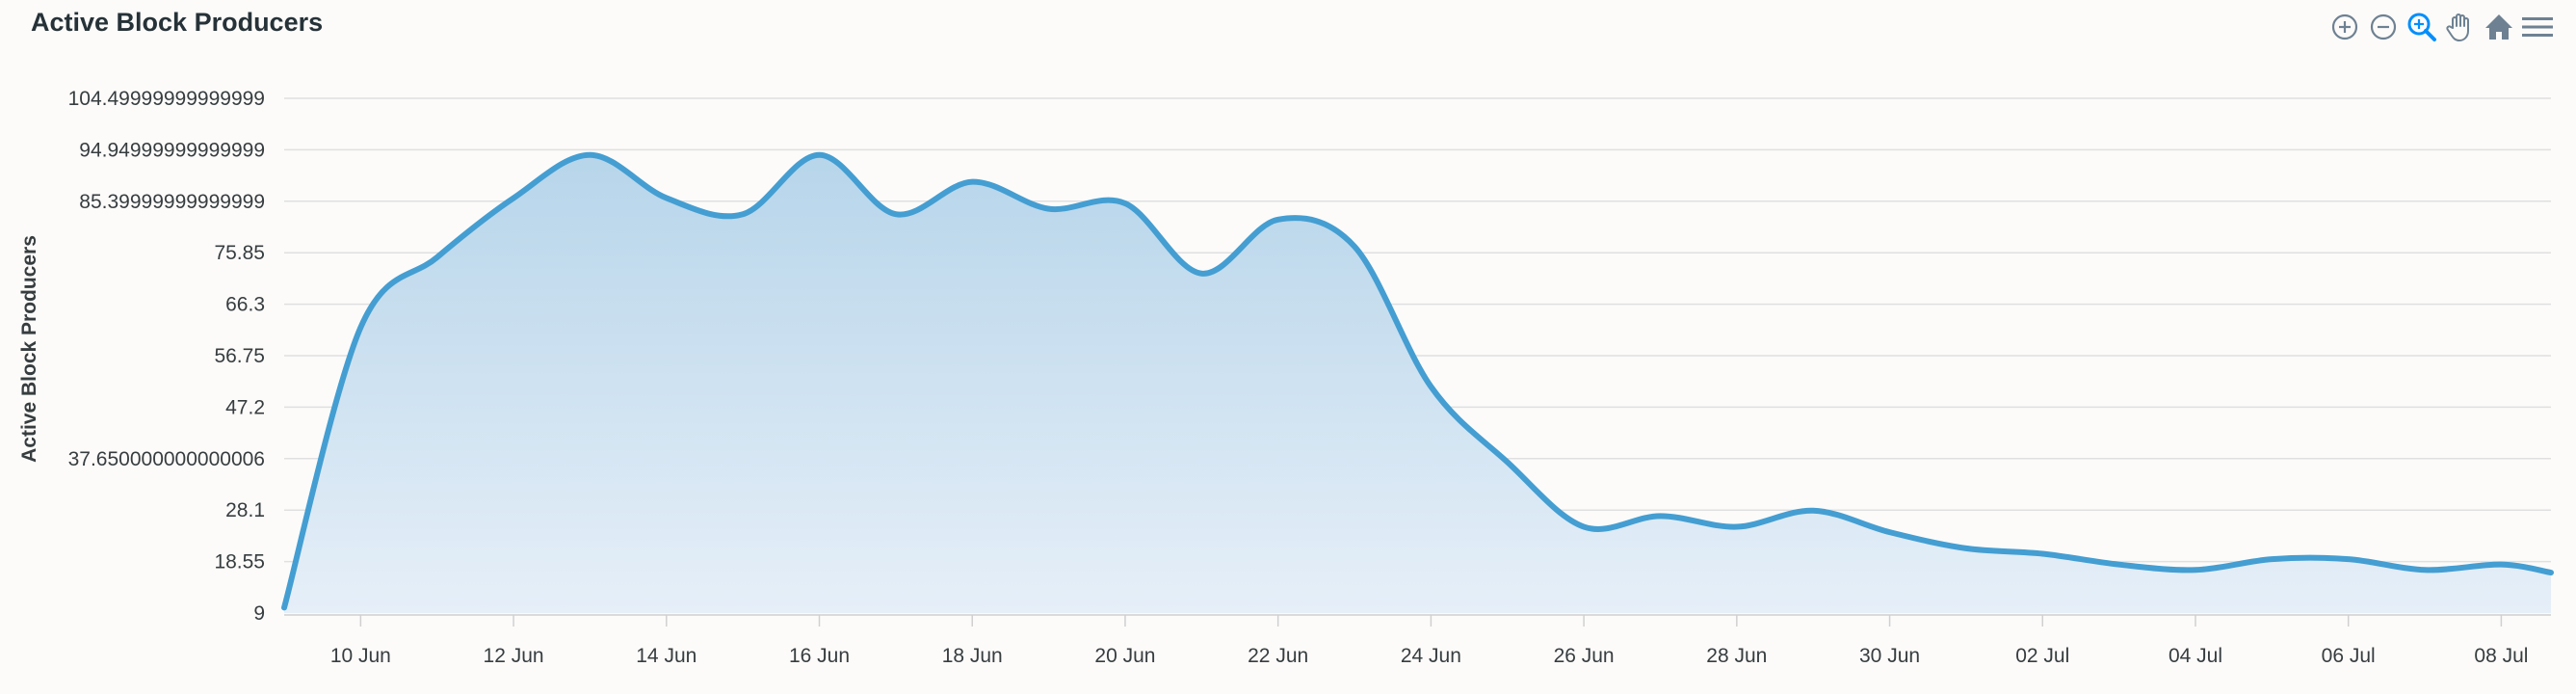 This screenshot has height=694, width=2576. I want to click on x-tick-label: 24 Jun, so click(1431, 656).